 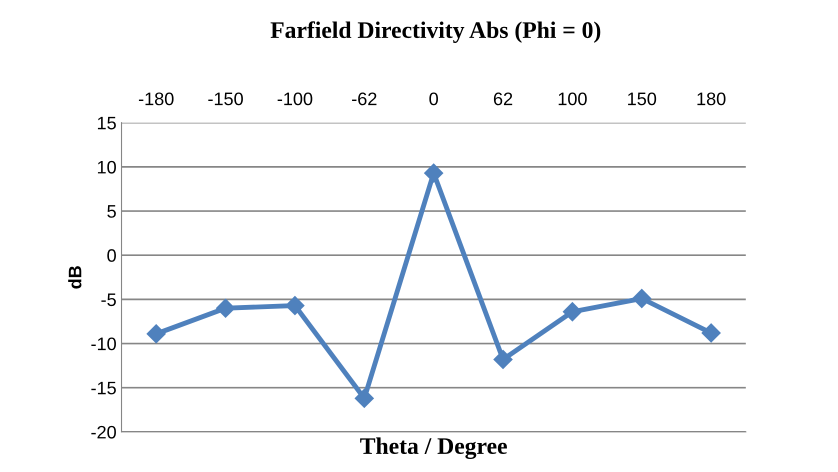 What do you see at coordinates (433, 99) in the screenshot?
I see `x-tick-label: 0` at bounding box center [433, 99].